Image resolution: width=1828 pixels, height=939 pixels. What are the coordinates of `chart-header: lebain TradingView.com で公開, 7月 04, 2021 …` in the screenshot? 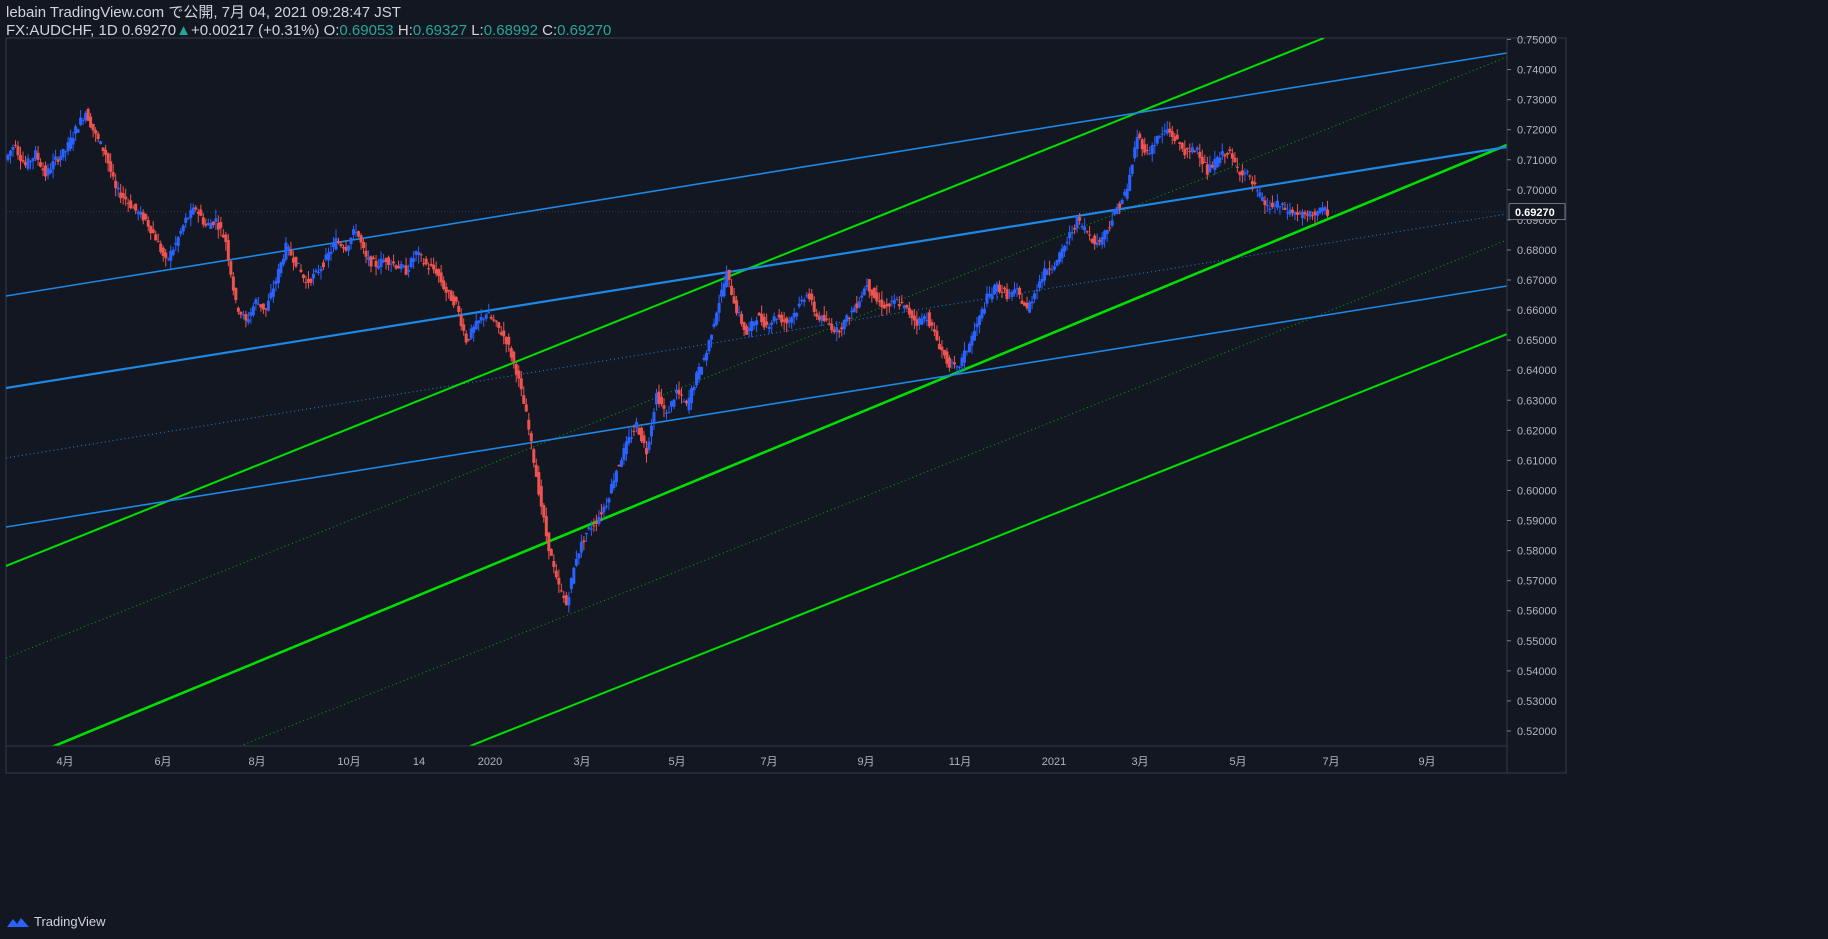 It's located at (308, 22).